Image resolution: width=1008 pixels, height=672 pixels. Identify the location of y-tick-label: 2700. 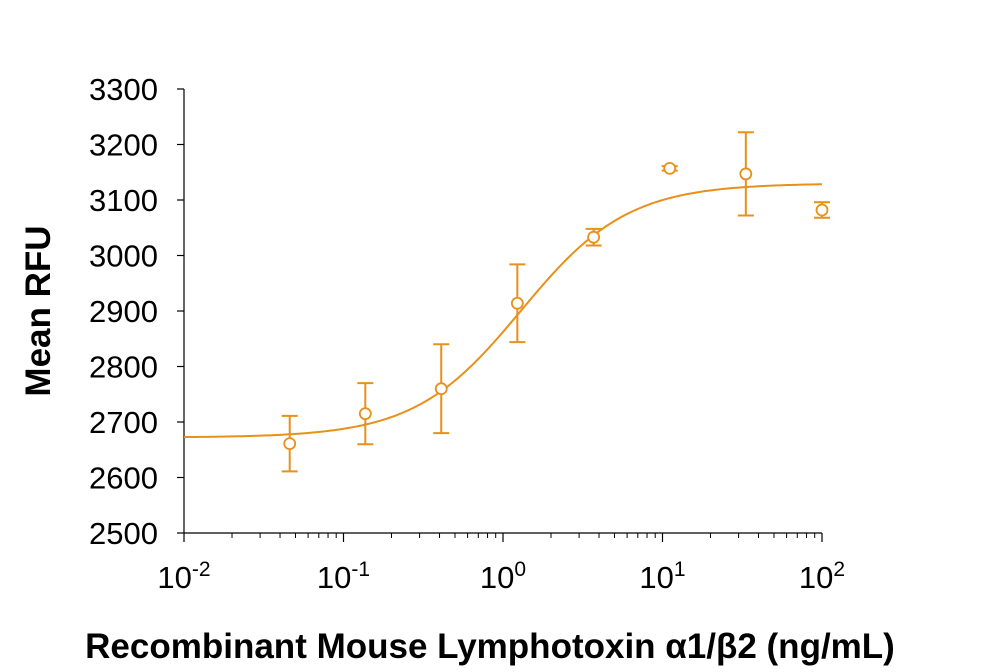
(123, 422).